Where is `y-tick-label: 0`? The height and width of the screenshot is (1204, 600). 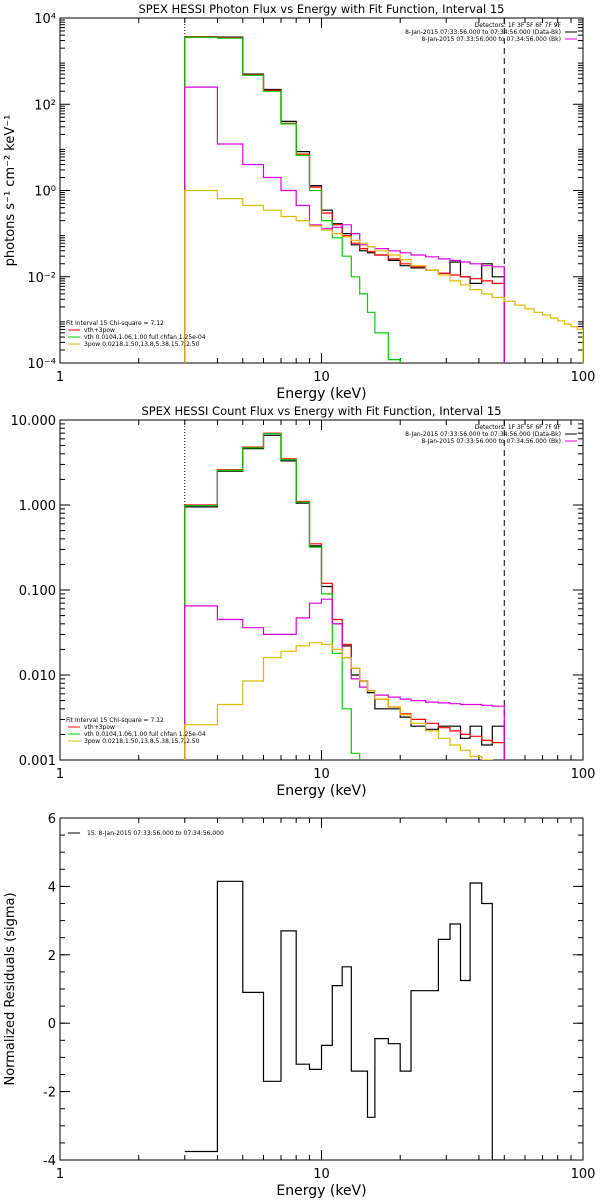 y-tick-label: 0 is located at coordinates (52, 1024).